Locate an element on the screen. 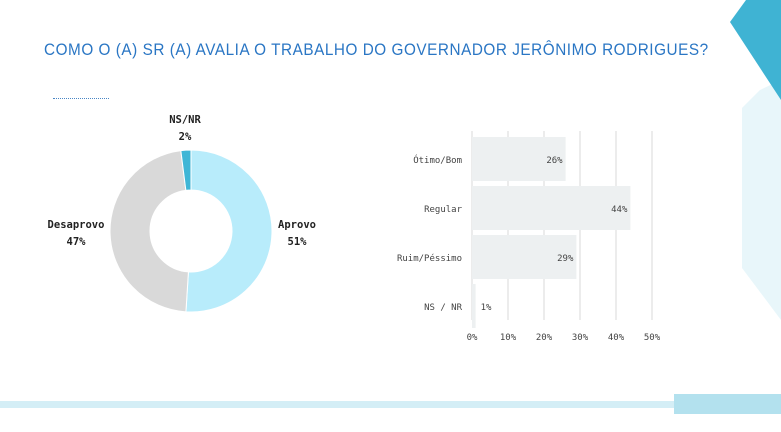 Image resolution: width=781 pixels, height=432 pixels. category-label: Regular is located at coordinates (443, 210).